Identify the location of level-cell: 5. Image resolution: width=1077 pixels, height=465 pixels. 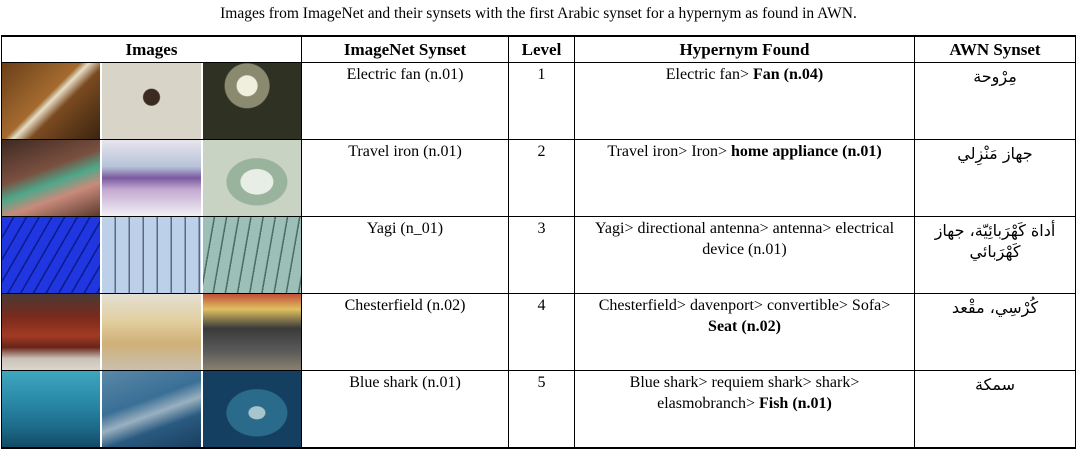
(541, 409).